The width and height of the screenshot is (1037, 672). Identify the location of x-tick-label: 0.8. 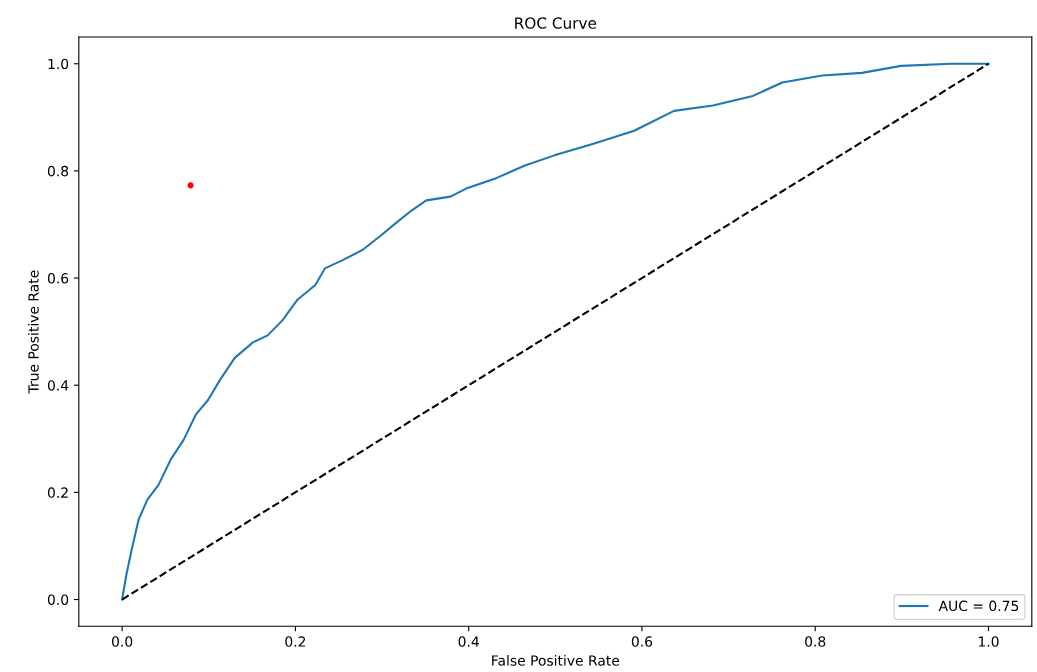
(815, 641).